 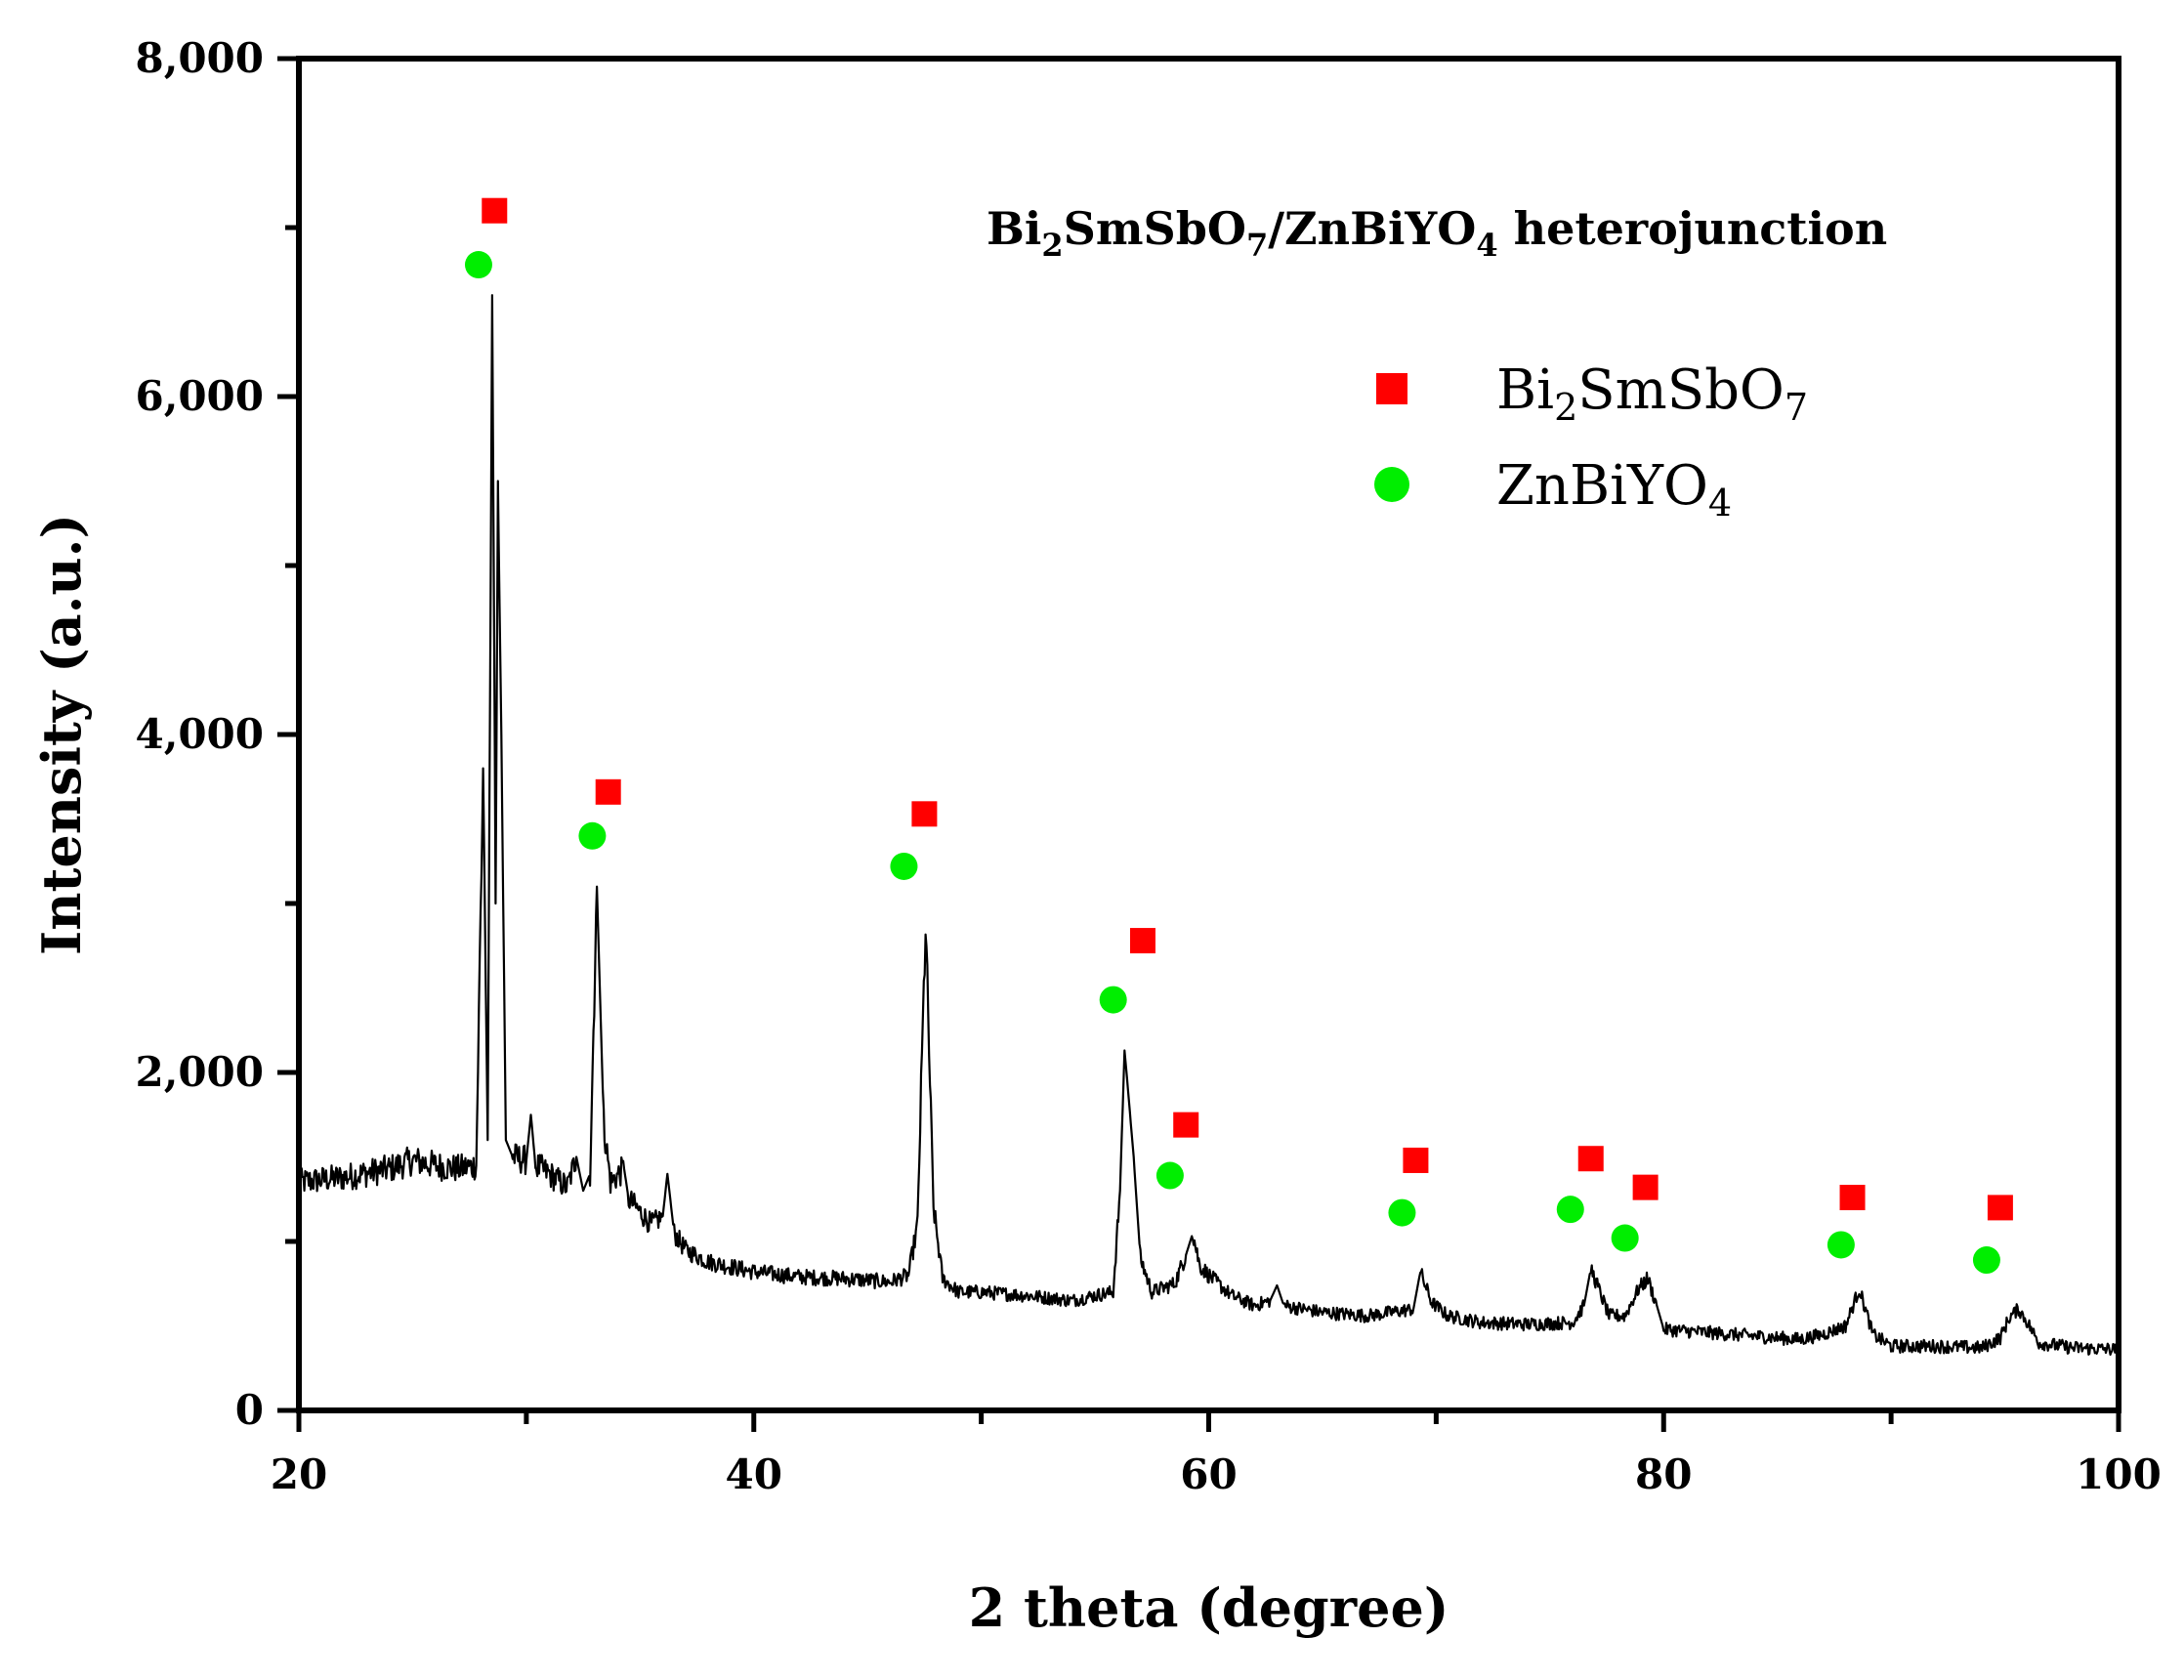 I want to click on y-tick-label: 2,000, so click(x=199, y=1072).